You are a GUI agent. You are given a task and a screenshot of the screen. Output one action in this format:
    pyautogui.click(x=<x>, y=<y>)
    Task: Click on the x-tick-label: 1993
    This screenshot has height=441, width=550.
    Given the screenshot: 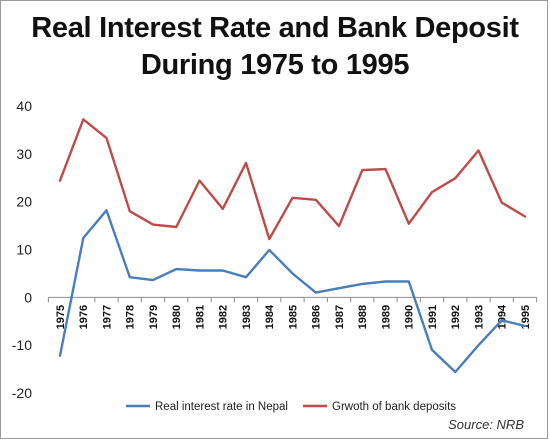 What is the action you would take?
    pyautogui.click(x=480, y=317)
    